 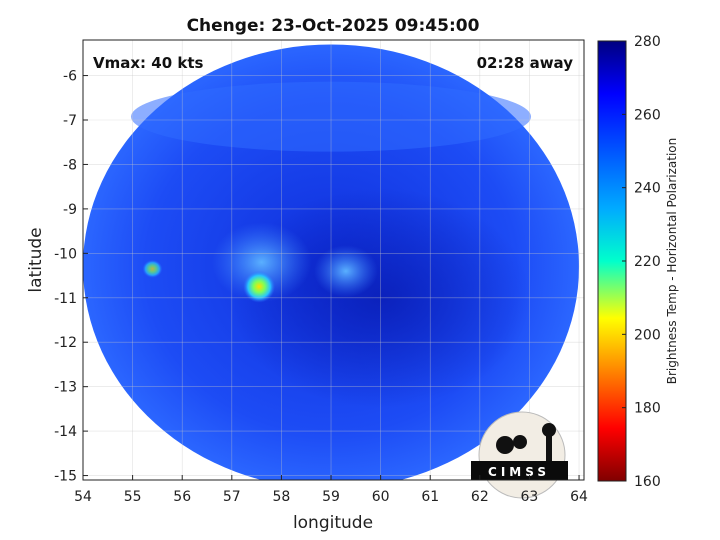 I want to click on colorbar-tick-label: 200, so click(x=647, y=335).